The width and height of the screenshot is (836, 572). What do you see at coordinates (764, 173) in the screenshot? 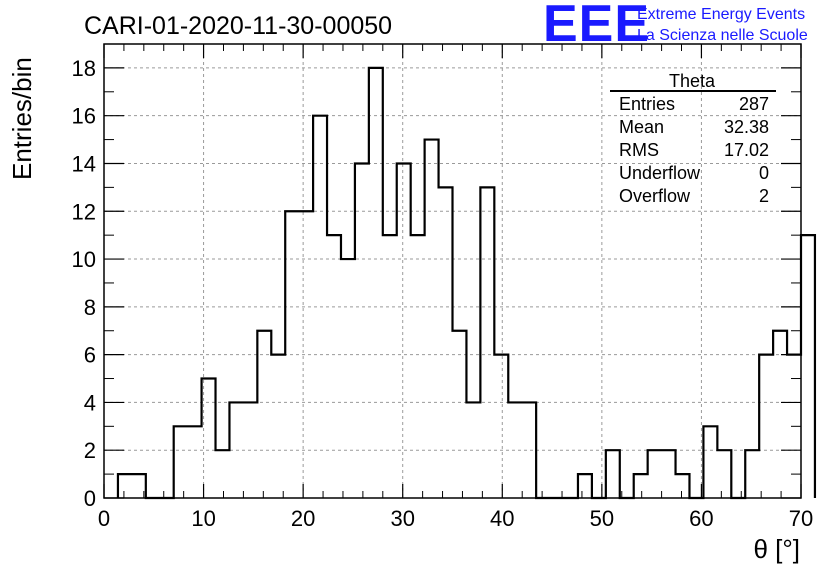
I see `stats-value: 0` at bounding box center [764, 173].